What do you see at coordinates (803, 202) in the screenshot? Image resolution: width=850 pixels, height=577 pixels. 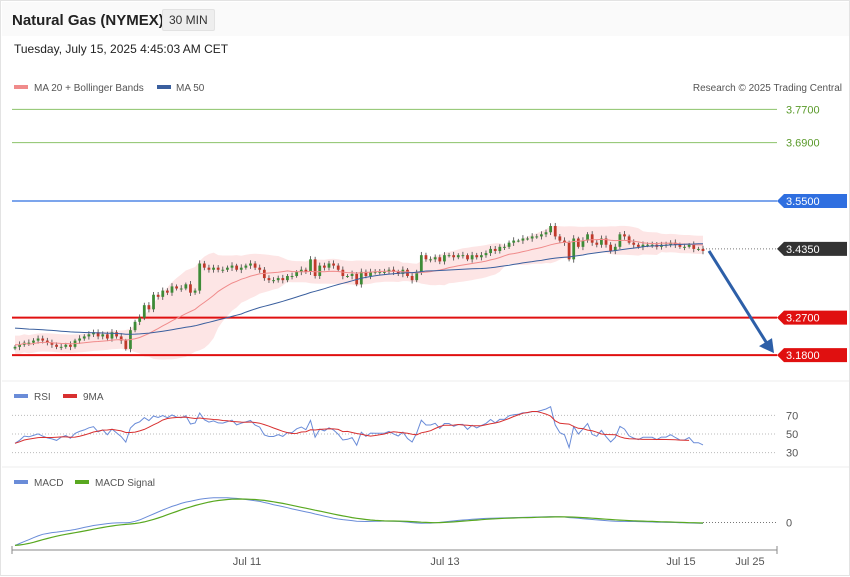 I see `level-label: 3.5500` at bounding box center [803, 202].